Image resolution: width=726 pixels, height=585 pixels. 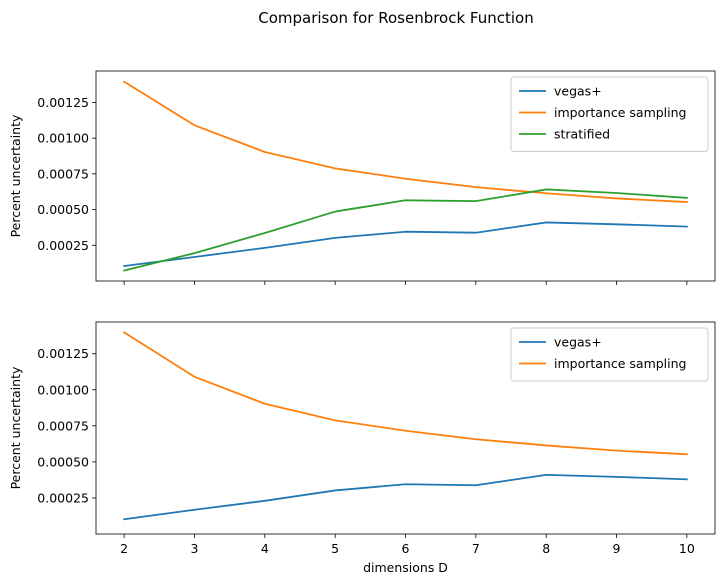 I want to click on top-y-tick-label: 0.00050, so click(x=63, y=209).